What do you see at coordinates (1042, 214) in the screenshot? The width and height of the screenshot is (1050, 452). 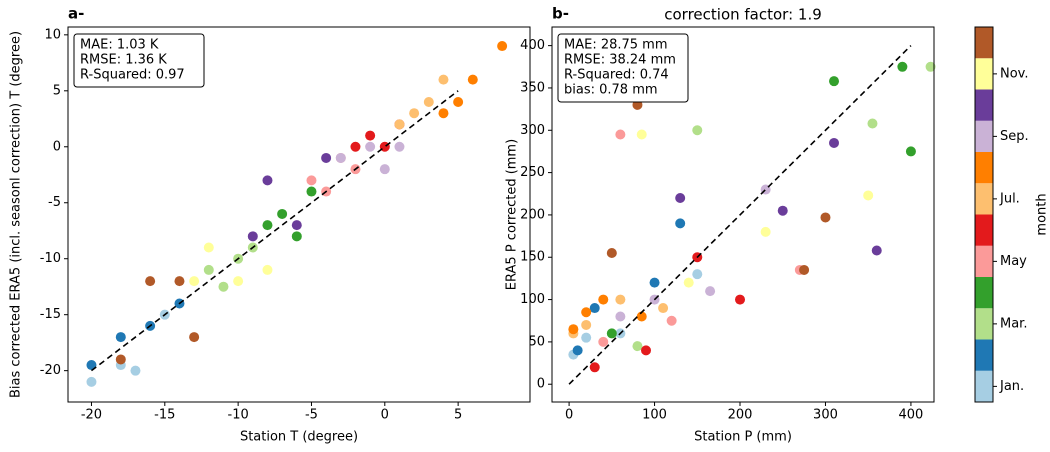 I see `colorbar-label: month` at bounding box center [1042, 214].